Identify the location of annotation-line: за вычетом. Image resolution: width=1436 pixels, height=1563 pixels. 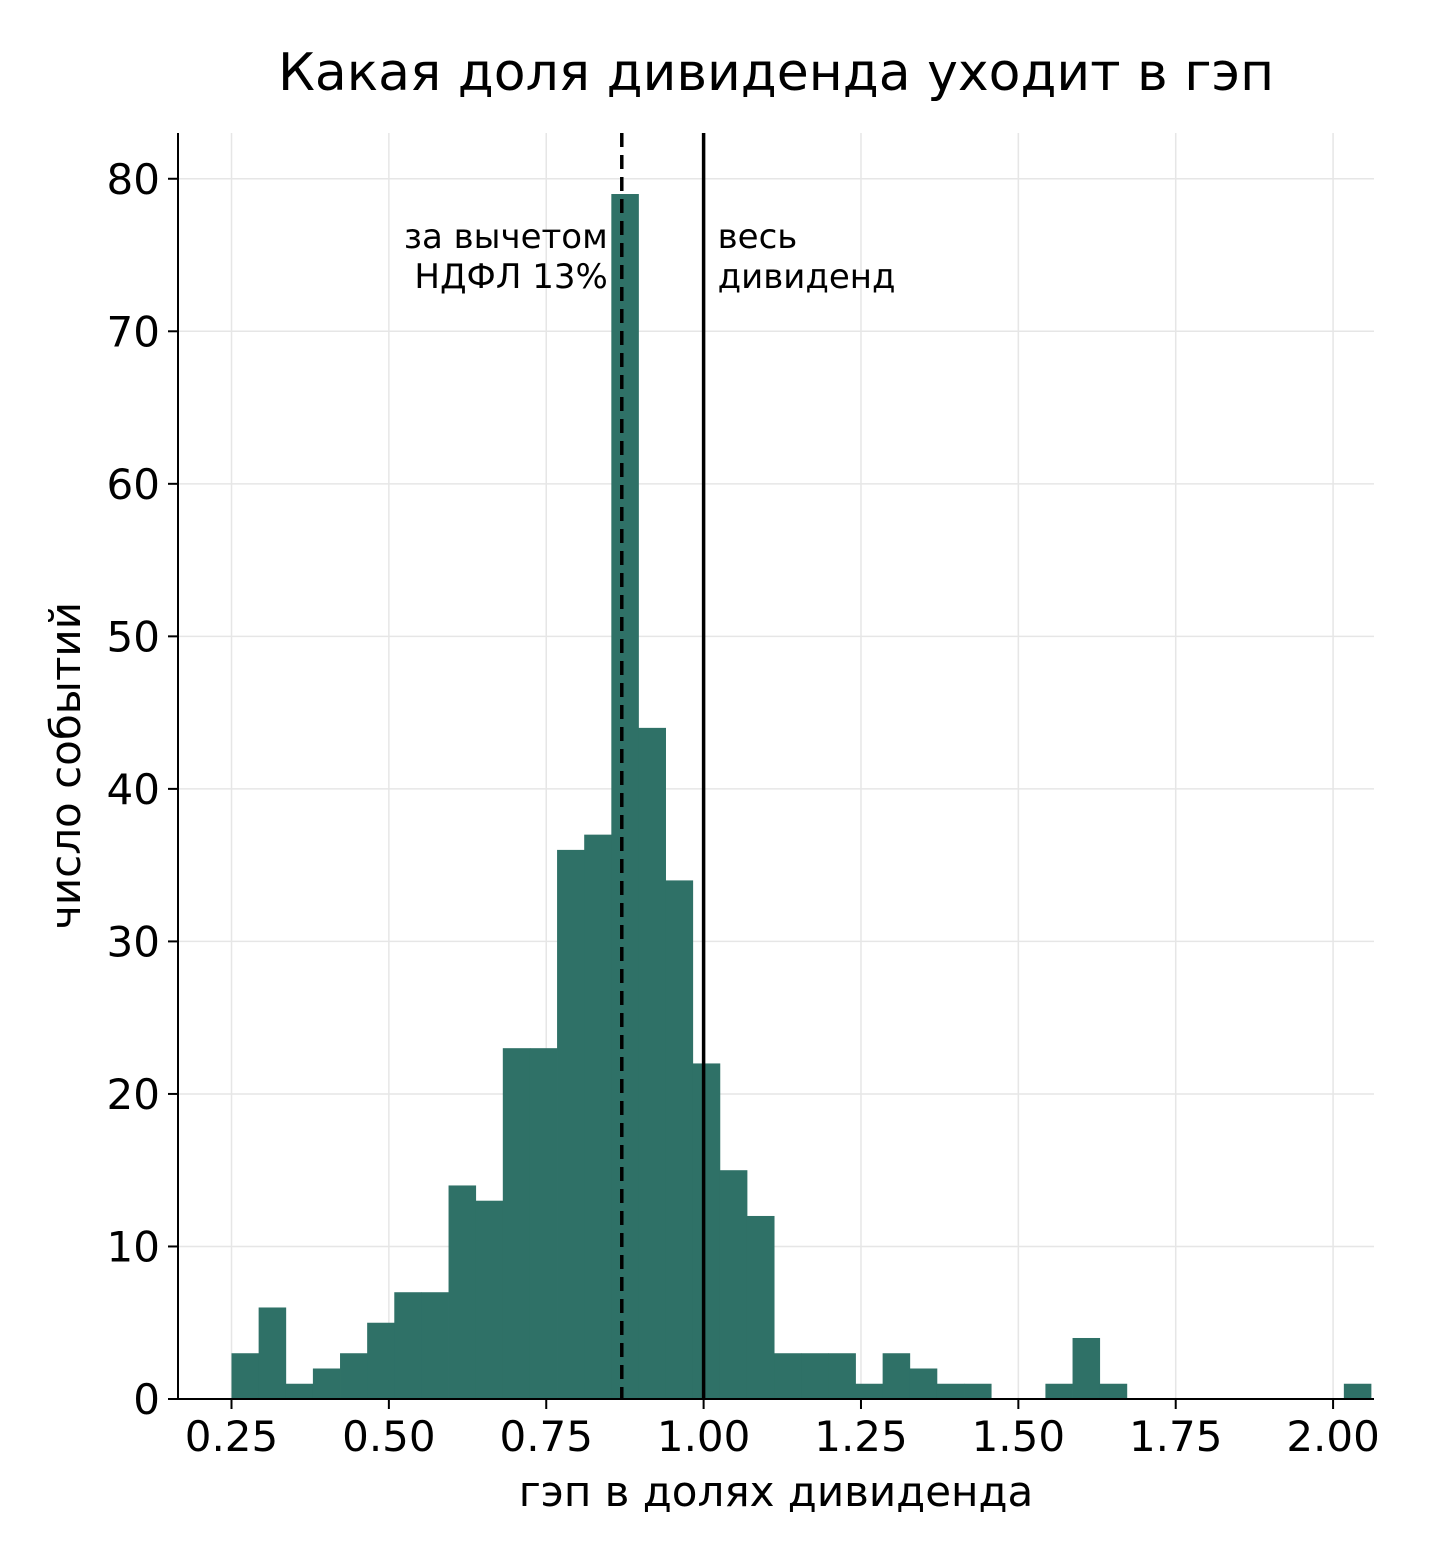
(506, 237).